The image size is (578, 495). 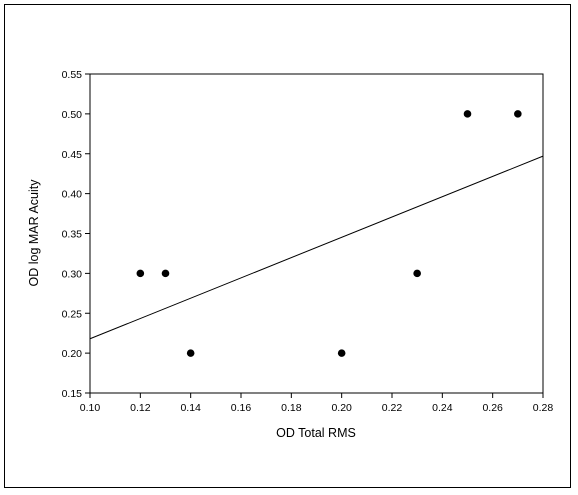 I want to click on y-axis-ticks: 0.15 0.20 0.25 0.30 0.35 0.40 0.45 0.50 0.55, so click(x=76, y=234).